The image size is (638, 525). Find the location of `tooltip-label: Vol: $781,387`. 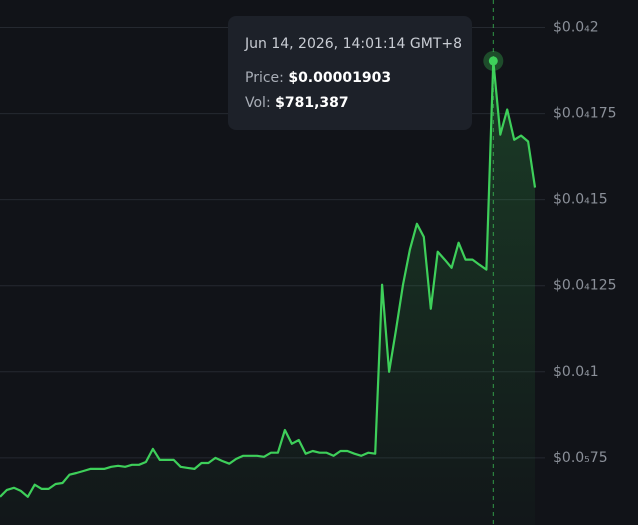

tooltip-label: Vol: $781,387 is located at coordinates (297, 103).